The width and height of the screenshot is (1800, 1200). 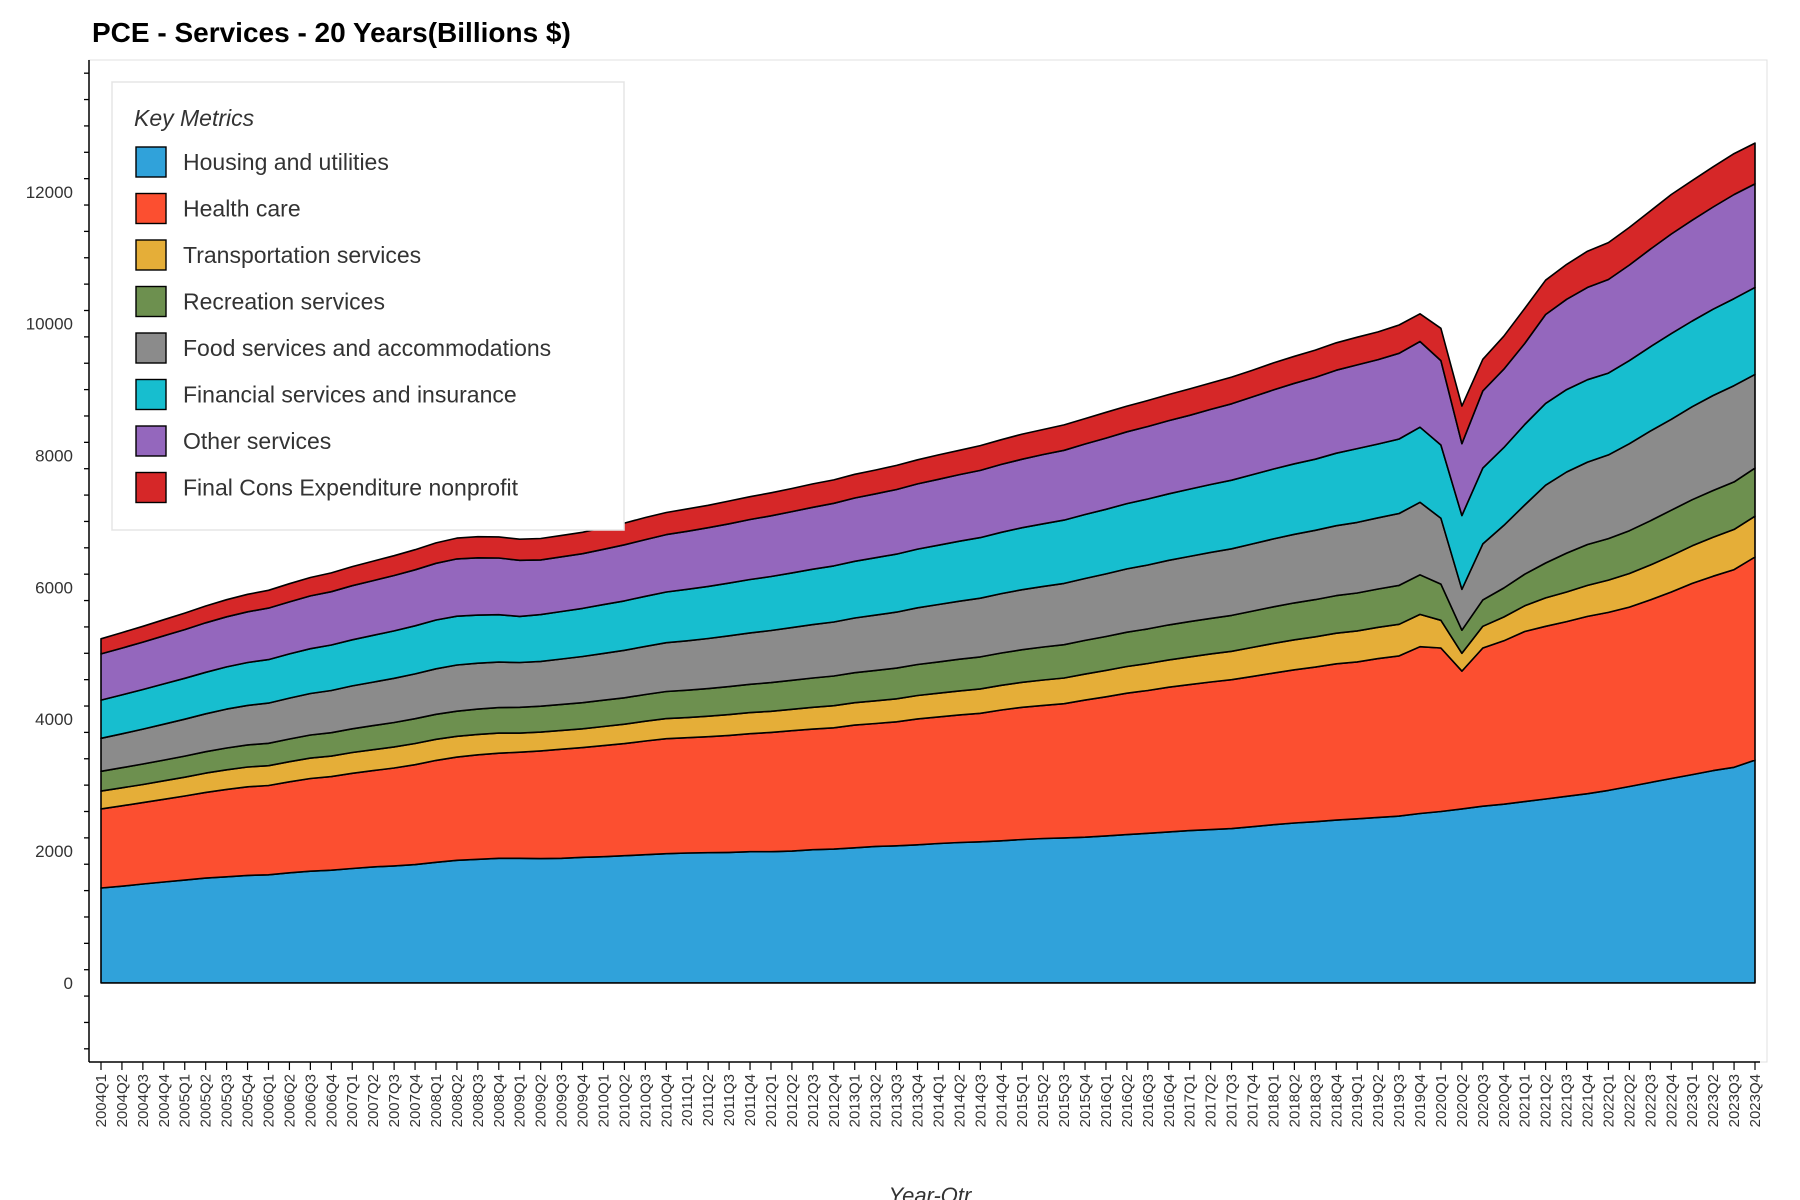 What do you see at coordinates (1085, 1100) in the screenshot?
I see `x-tick-label: 2015Q4` at bounding box center [1085, 1100].